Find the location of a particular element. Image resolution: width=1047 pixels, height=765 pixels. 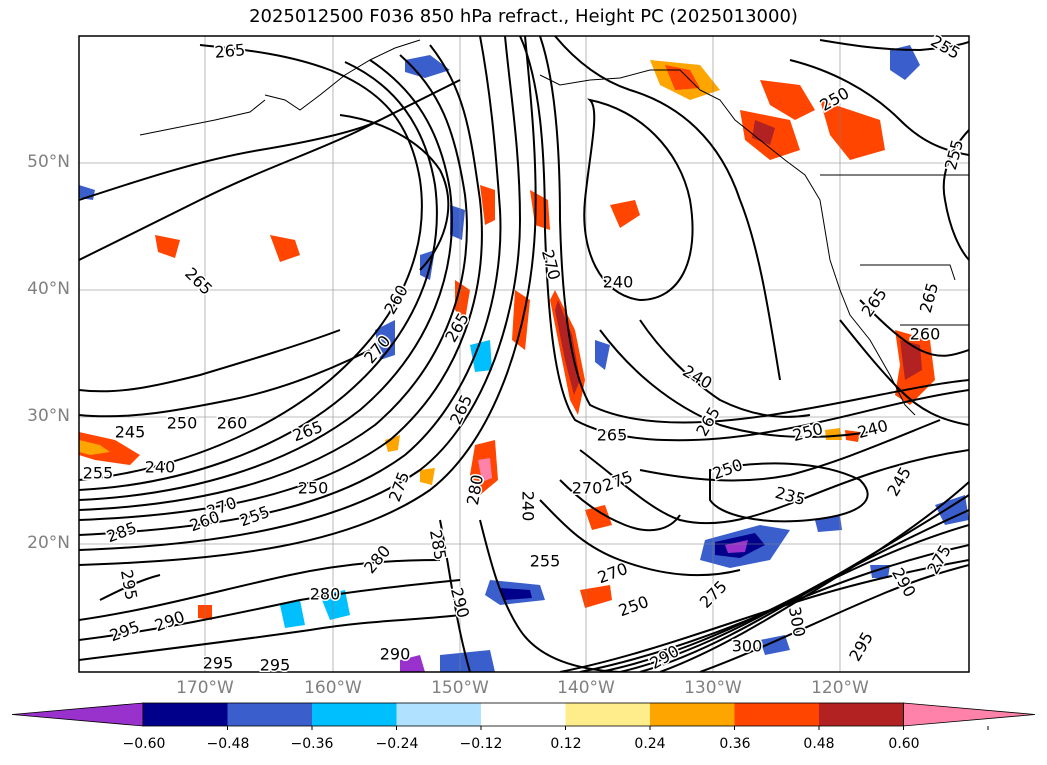

lon-label-130w: 130°W is located at coordinates (713, 688).